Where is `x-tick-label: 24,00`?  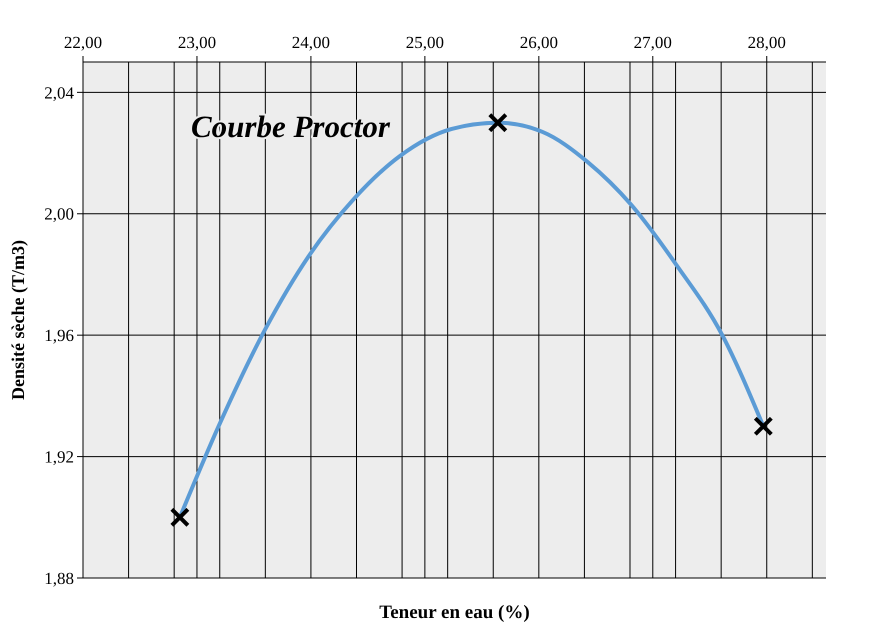
x-tick-label: 24,00 is located at coordinates (311, 42).